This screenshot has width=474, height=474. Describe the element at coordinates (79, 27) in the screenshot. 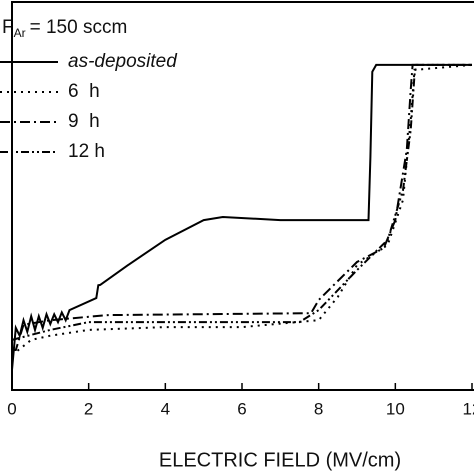

I see `annotation-rest: = 150 sccm` at that location.